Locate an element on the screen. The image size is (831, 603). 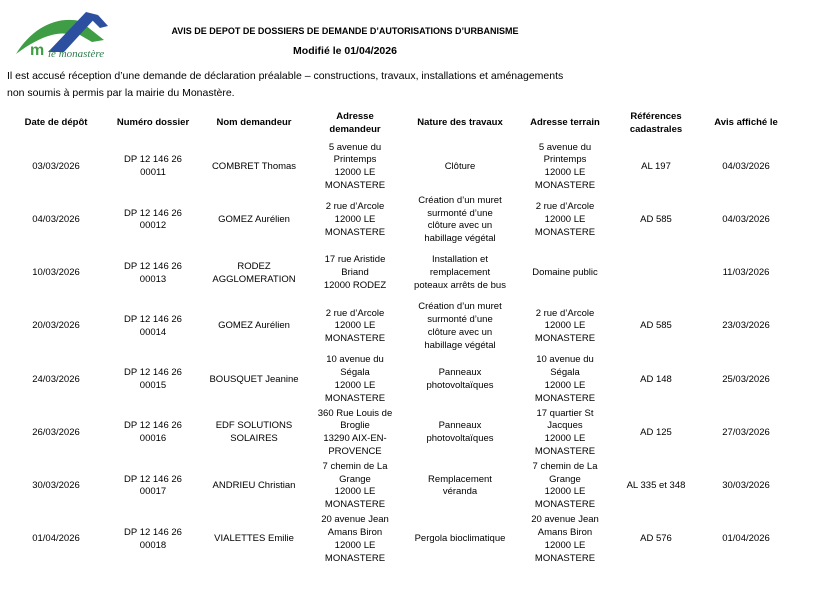
table-cell: 26/03/2026 is located at coordinates (56, 432).